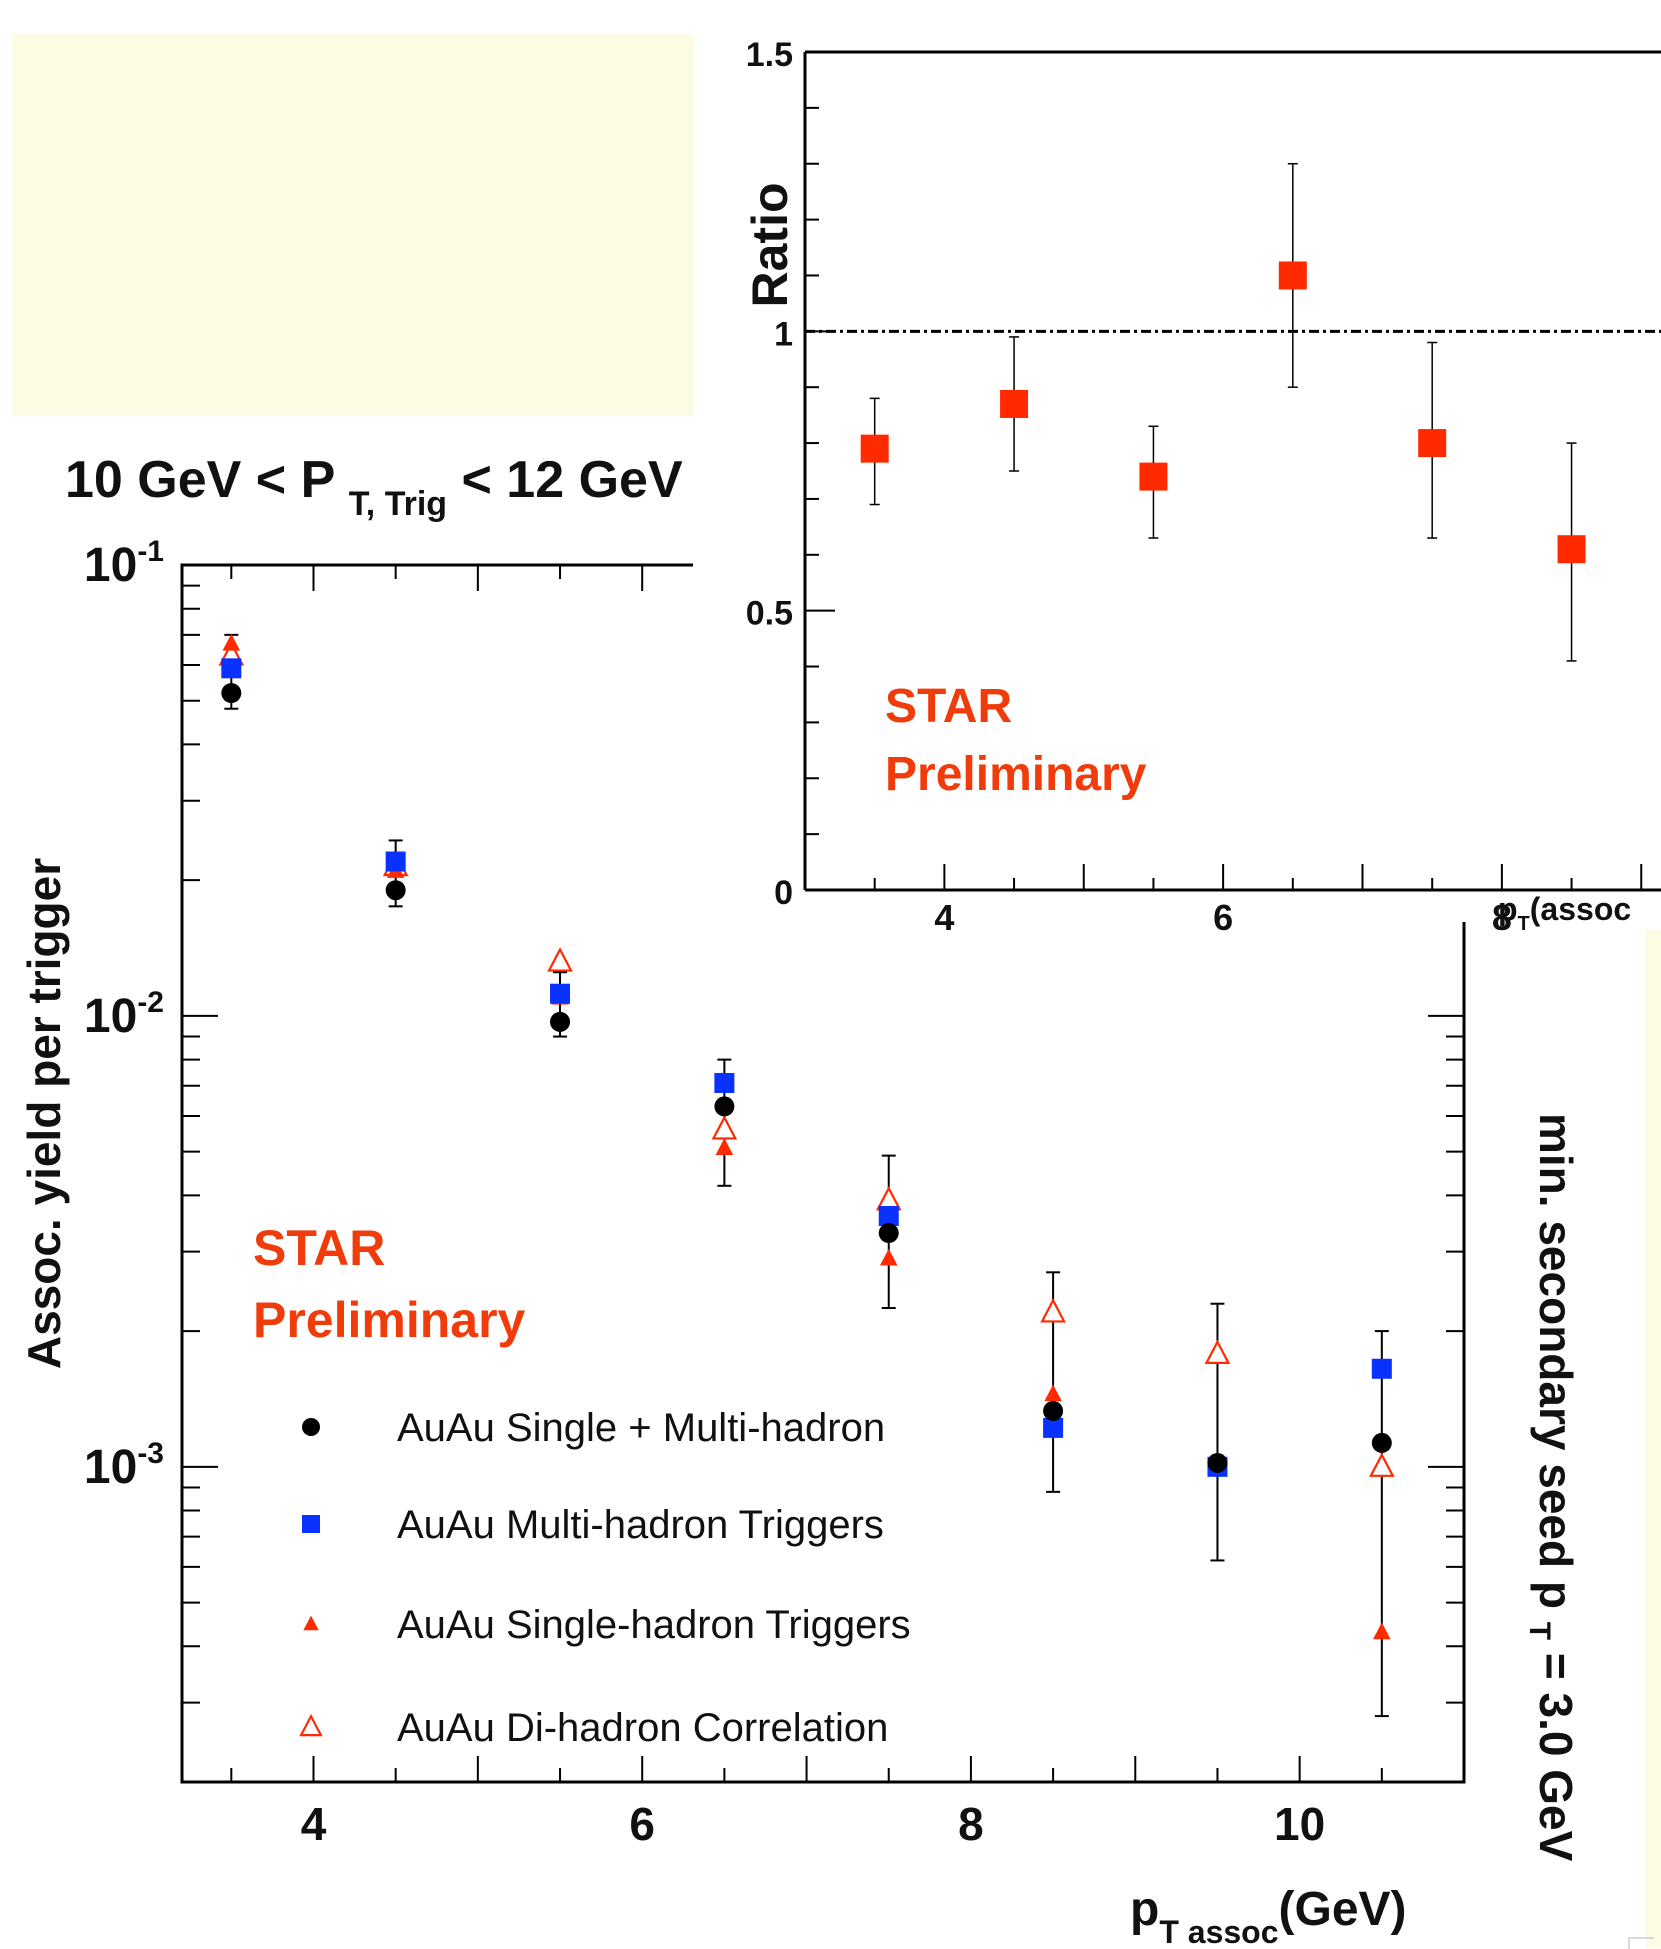  I want to click on top-left-highlight, so click(353, 225).